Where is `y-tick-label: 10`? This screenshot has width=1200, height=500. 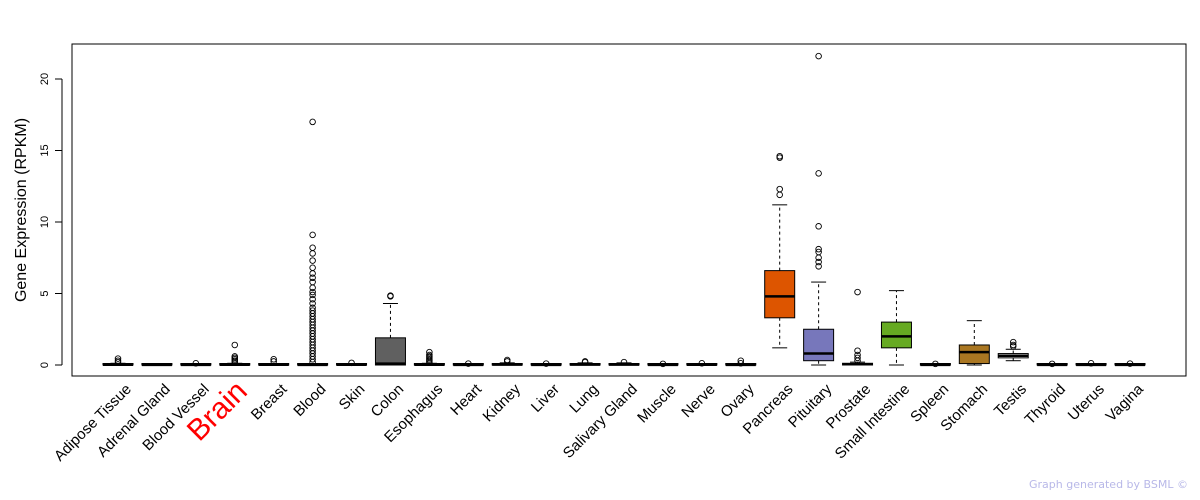
y-tick-label: 10 is located at coordinates (45, 222).